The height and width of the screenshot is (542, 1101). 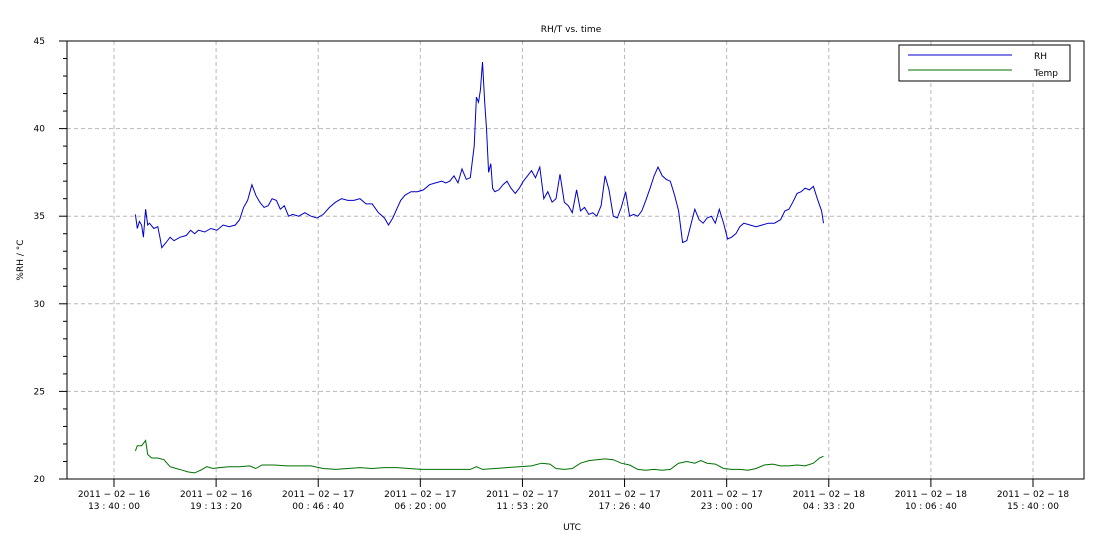 I want to click on x-tick-label-time: 13 : 40 : 00, so click(x=114, y=507).